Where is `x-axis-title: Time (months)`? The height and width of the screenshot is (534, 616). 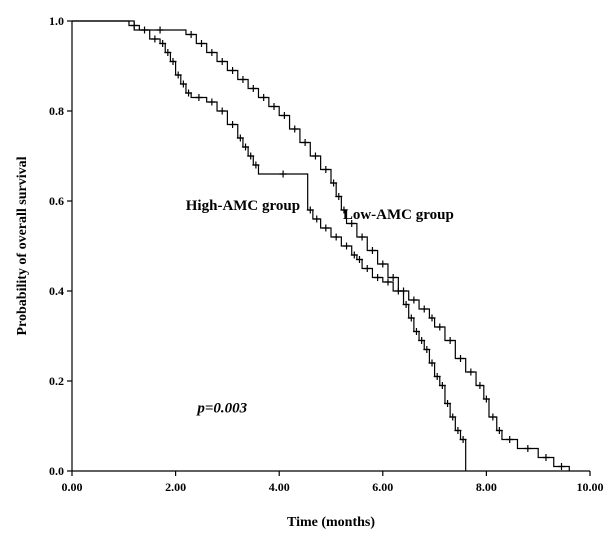
x-axis-title: Time (months) is located at coordinates (331, 522).